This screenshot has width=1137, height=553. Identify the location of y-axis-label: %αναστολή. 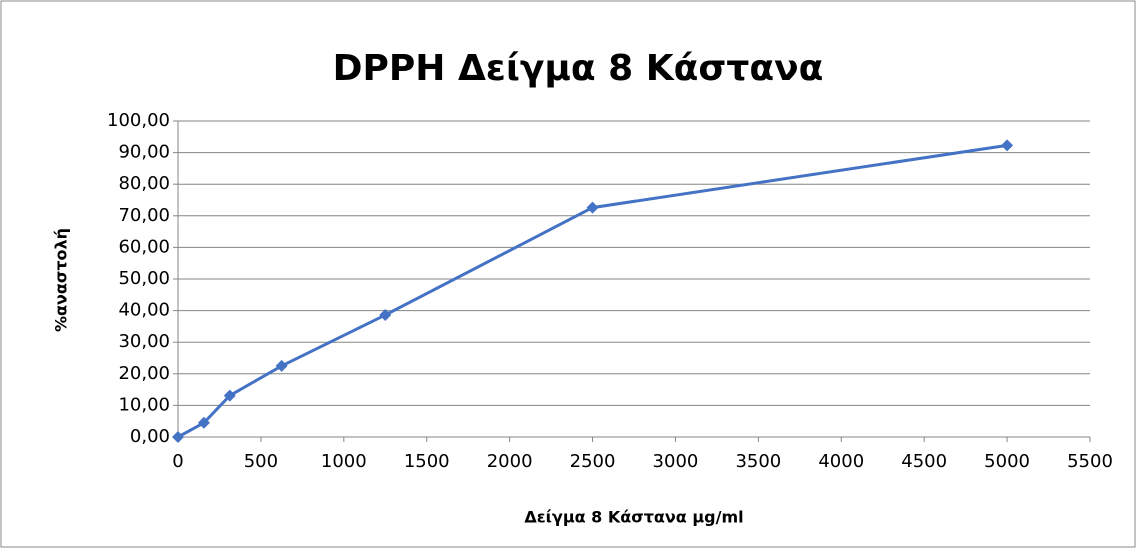
(61, 280).